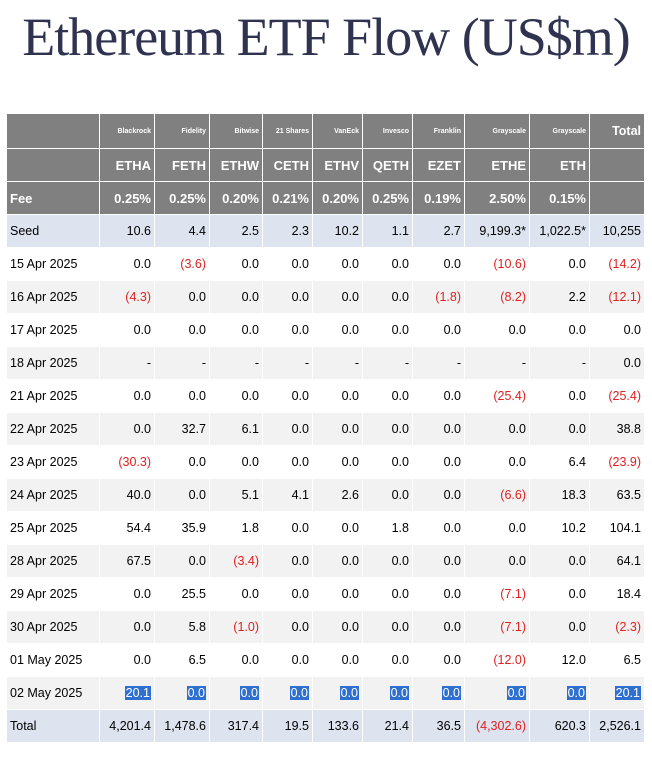 The width and height of the screenshot is (652, 771). I want to click on flow-value: -, so click(406, 363).